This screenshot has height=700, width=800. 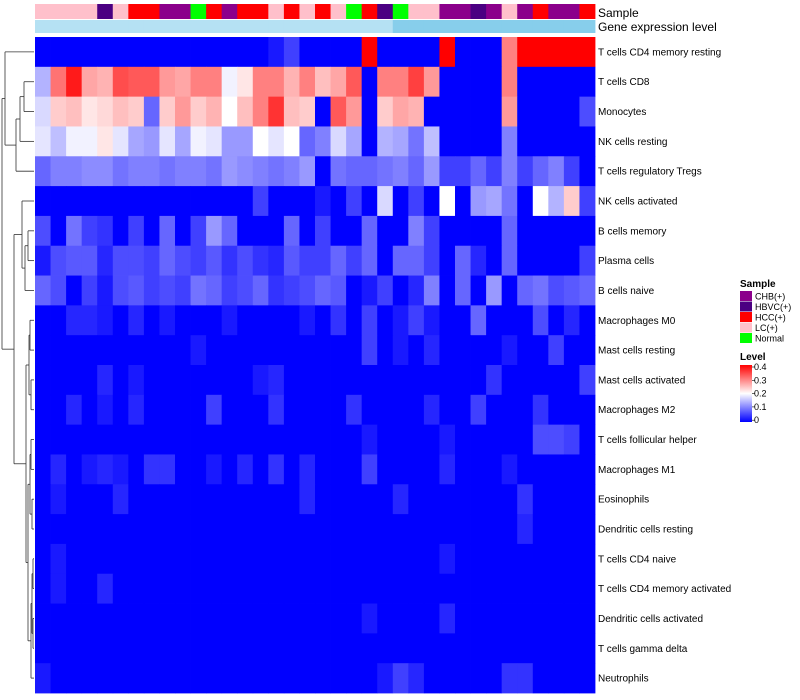 I want to click on row-label: Macrophages M1, so click(x=637, y=470).